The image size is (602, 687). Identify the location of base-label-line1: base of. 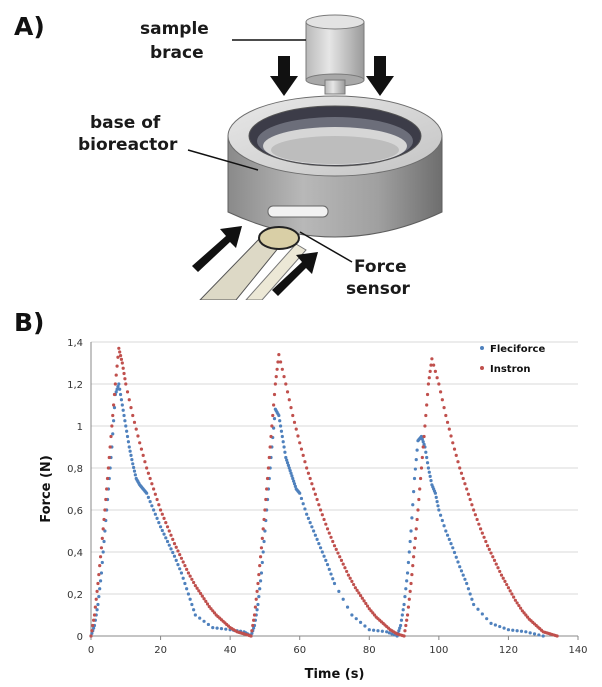
(125, 123).